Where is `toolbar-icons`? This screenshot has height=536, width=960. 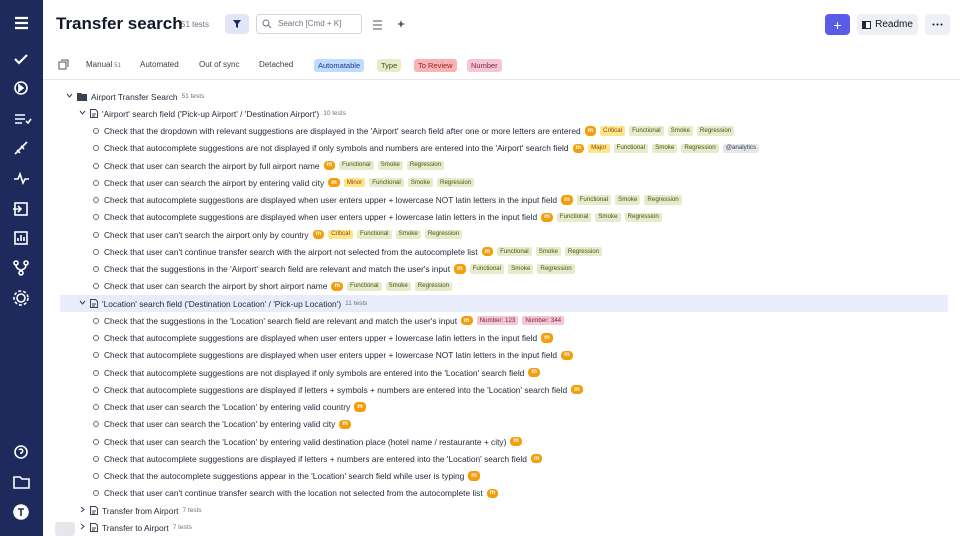
toolbar-icons is located at coordinates (389, 25).